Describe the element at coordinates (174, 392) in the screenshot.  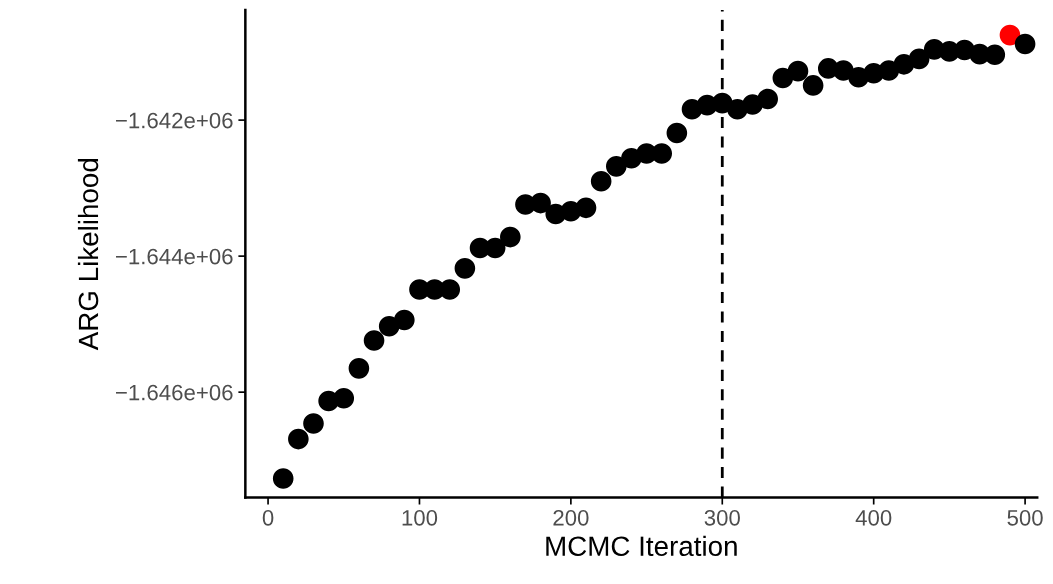
I see `y-tick-label: −1.646e+06` at that location.